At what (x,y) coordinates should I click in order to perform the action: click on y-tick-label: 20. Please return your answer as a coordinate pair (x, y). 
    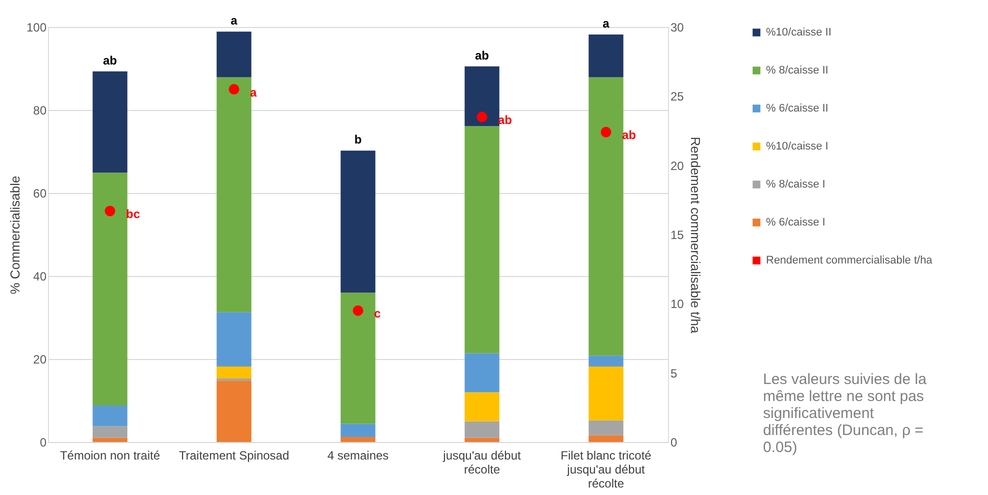
    Looking at the image, I should click on (40, 359).